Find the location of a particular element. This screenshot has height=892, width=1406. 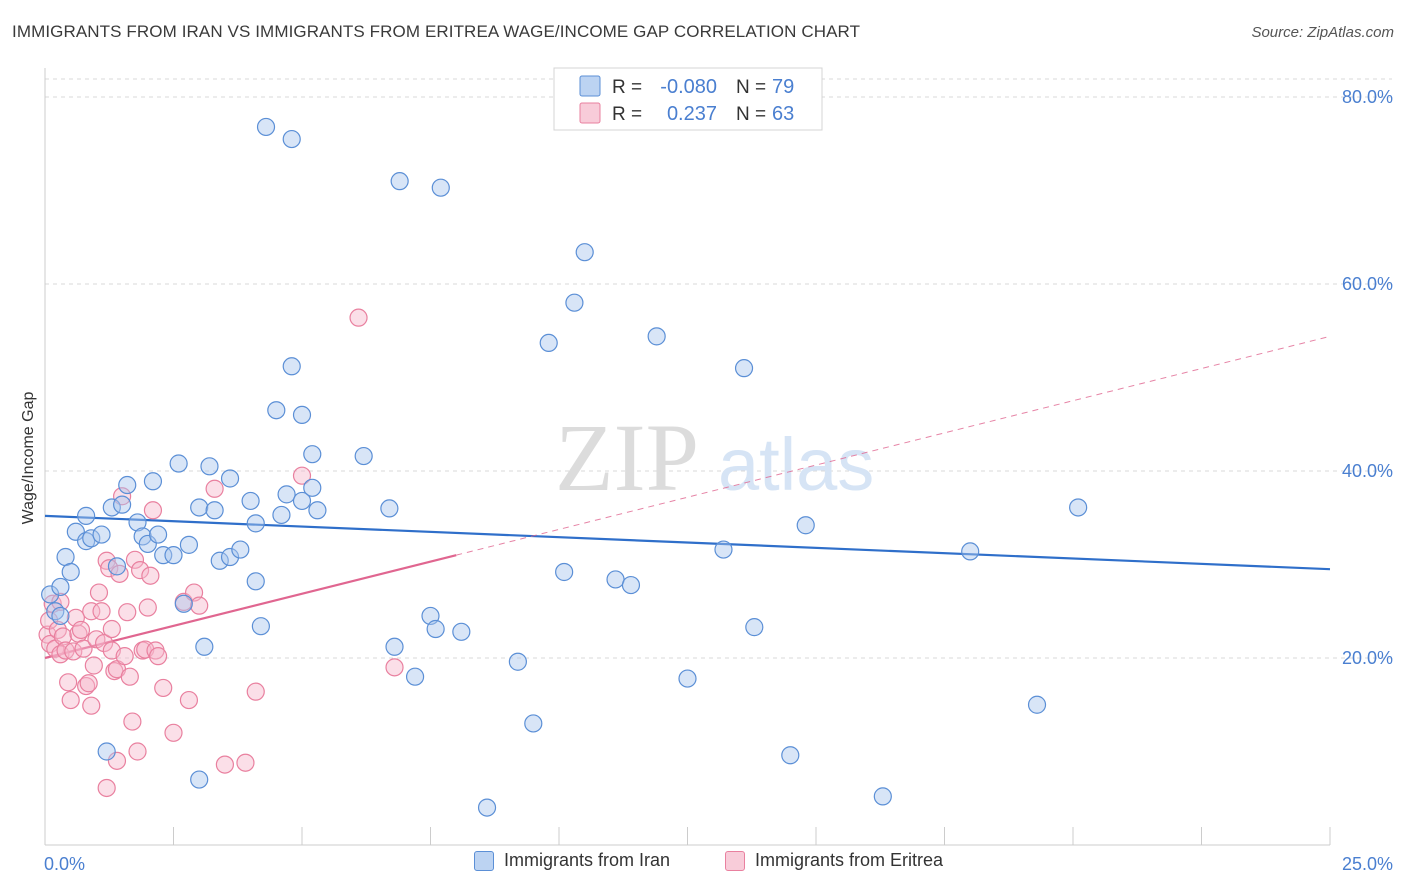

legend-item-iran: Immigrants from Iran is located at coordinates (572, 860).